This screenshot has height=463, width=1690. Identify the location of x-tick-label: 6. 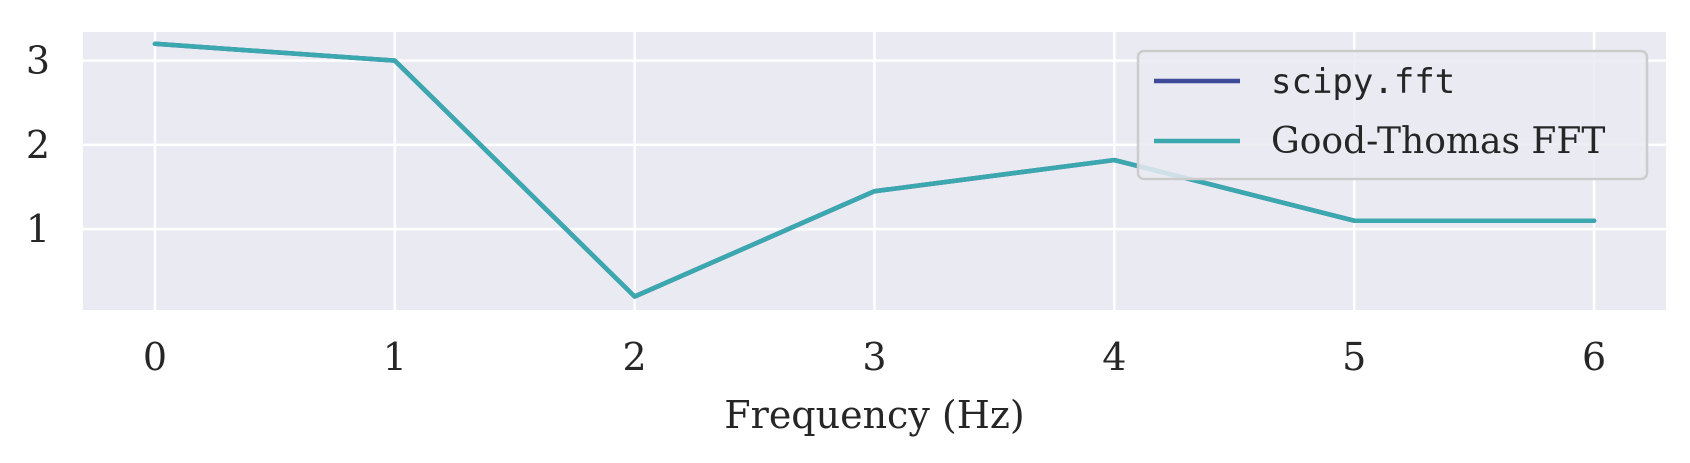
(1594, 357).